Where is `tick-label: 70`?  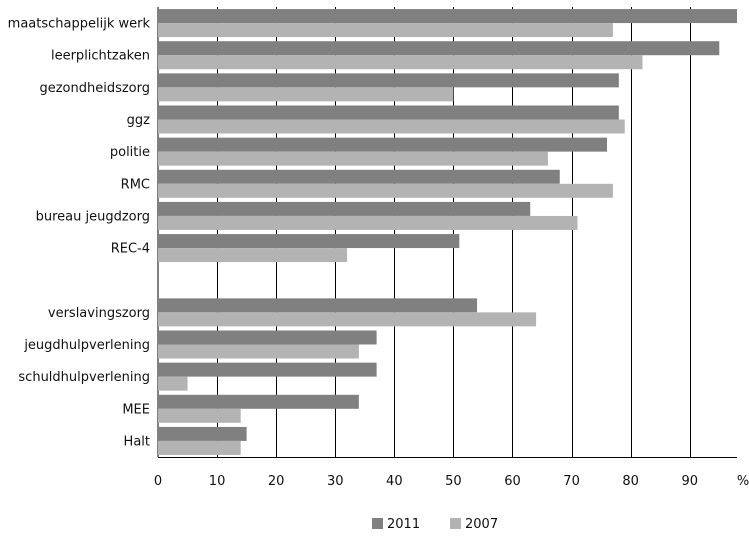 tick-label: 70 is located at coordinates (571, 481).